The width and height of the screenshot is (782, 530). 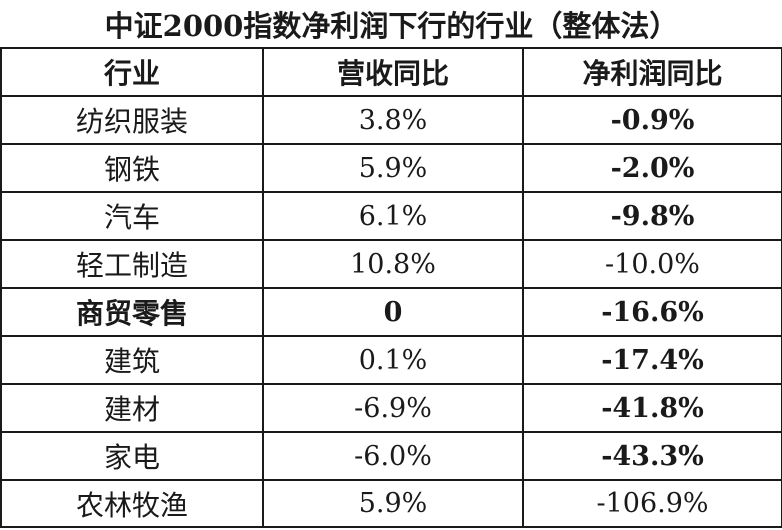 I want to click on industry-cell: 农林牧渔, so click(x=132, y=503).